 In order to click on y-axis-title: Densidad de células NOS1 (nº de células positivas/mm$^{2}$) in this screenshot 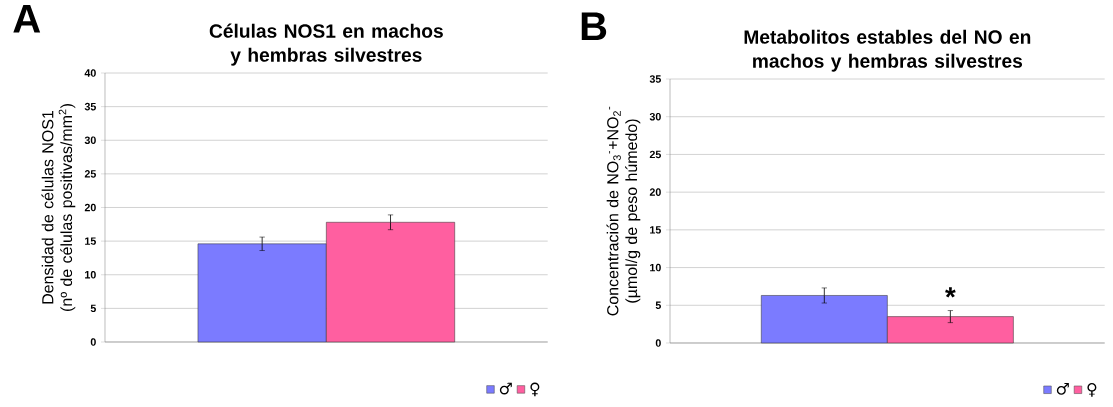, I will do `click(58, 207)`.